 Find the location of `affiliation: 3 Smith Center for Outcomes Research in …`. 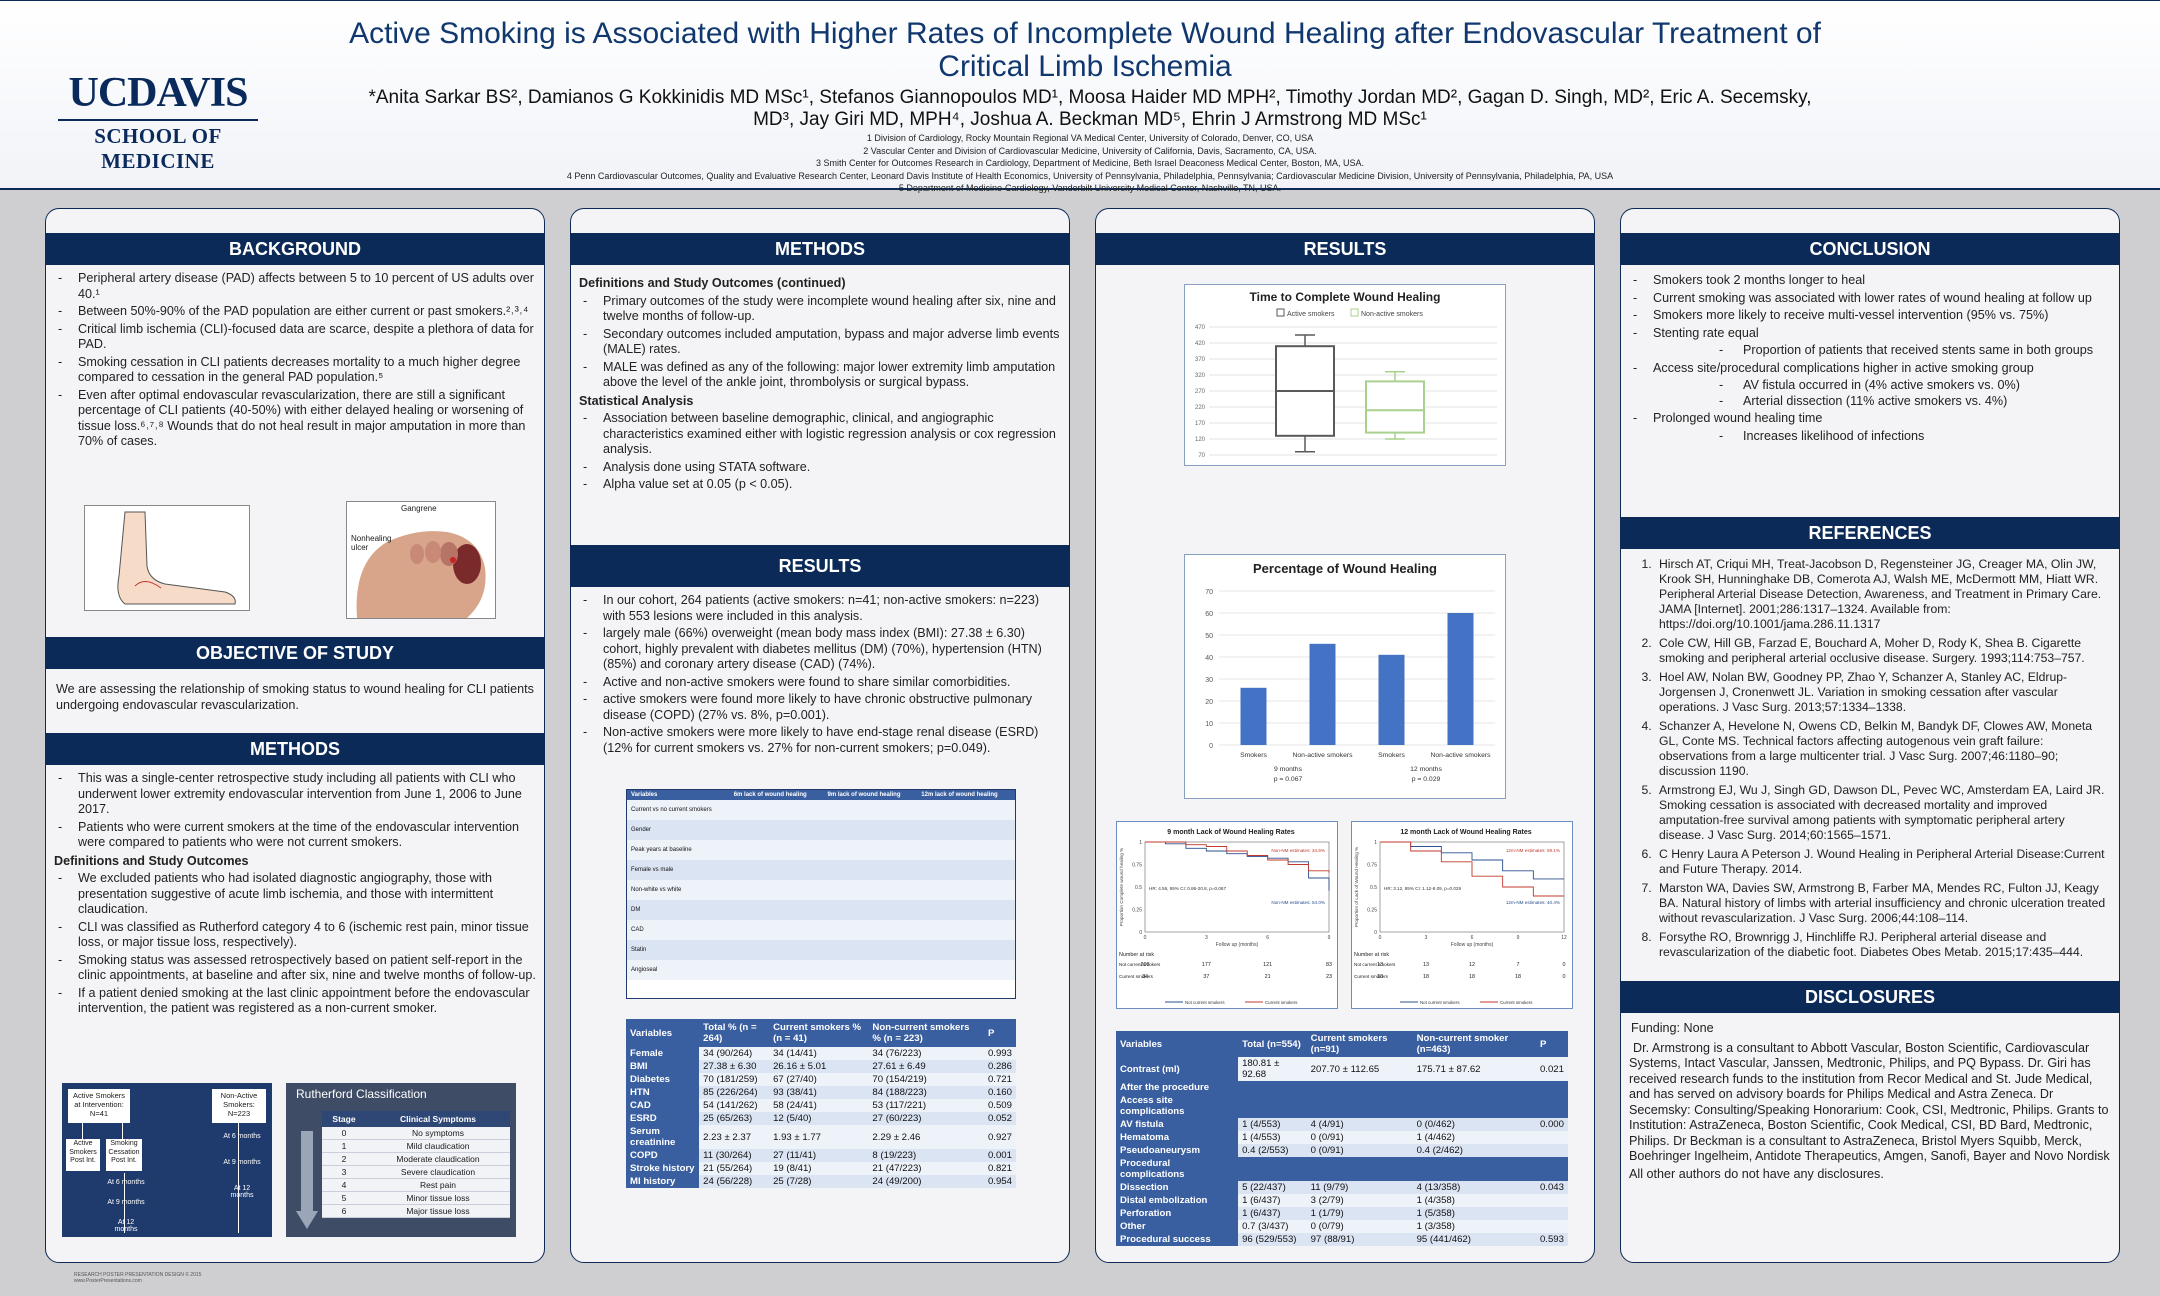

affiliation: 3 Smith Center for Outcomes Research in … is located at coordinates (1090, 163).